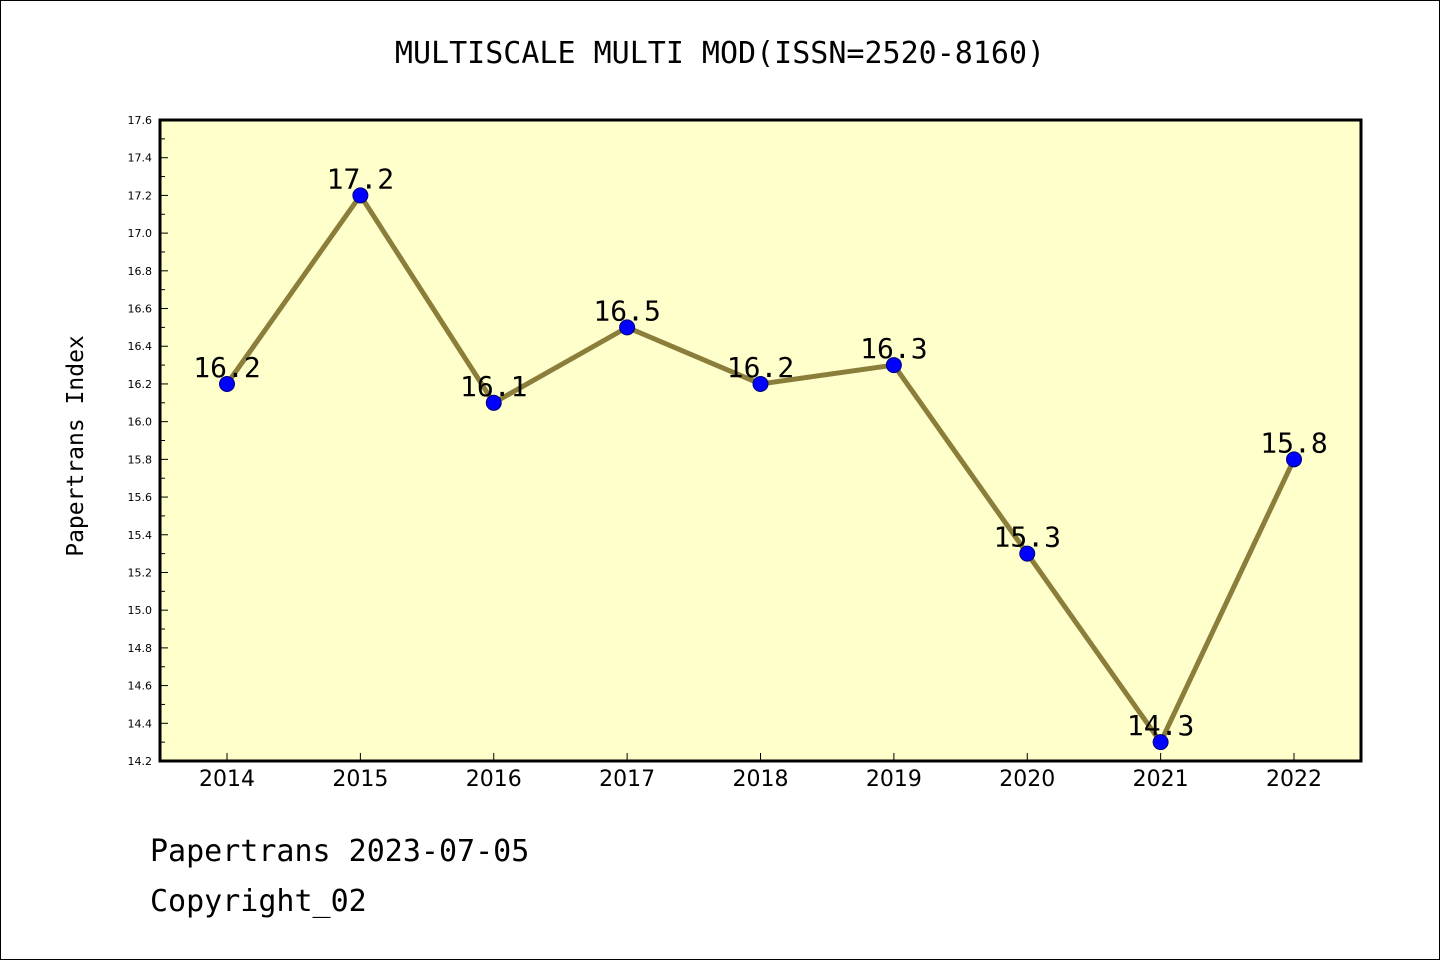 The width and height of the screenshot is (1440, 960). Describe the element at coordinates (894, 779) in the screenshot. I see `x-tick-label: 2019` at that location.